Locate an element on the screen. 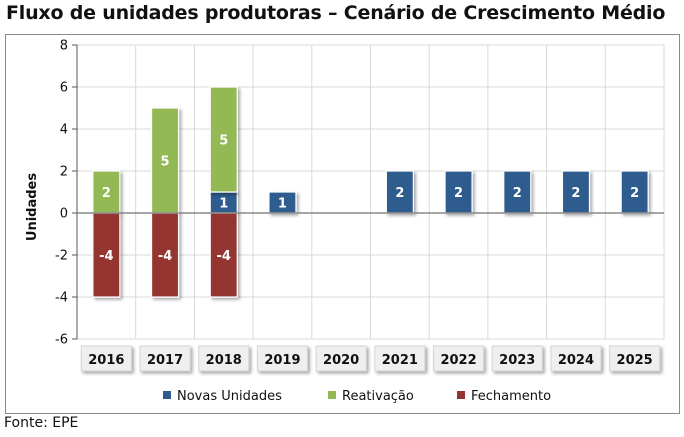 The image size is (684, 437). data-label-novas-unidades-2023: 2 is located at coordinates (517, 193).